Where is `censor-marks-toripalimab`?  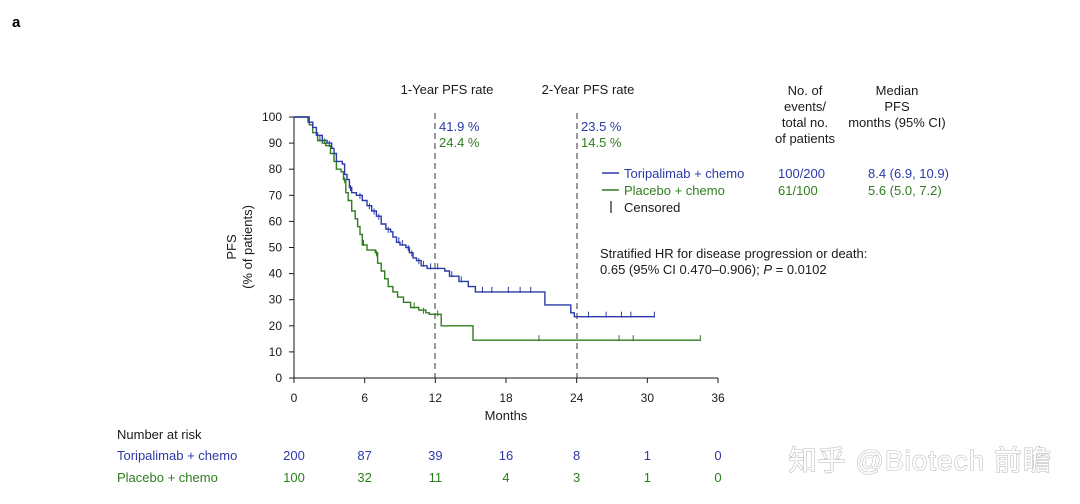
censor-marks-toripalimab is located at coordinates (487, 226).